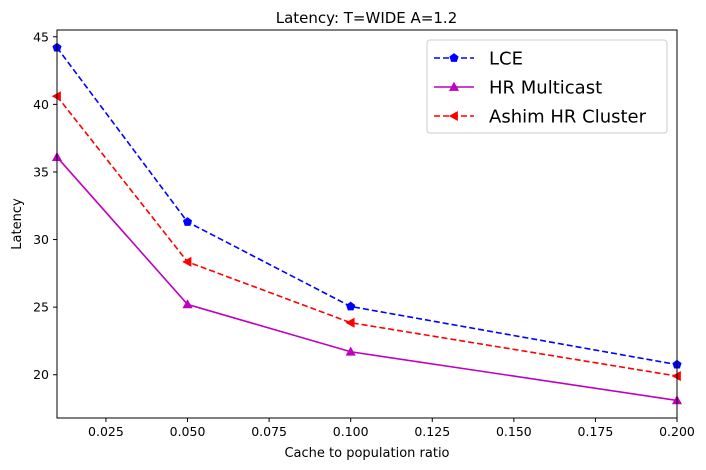  I want to click on x-axis-label: Cache to population ratio, so click(366, 453).